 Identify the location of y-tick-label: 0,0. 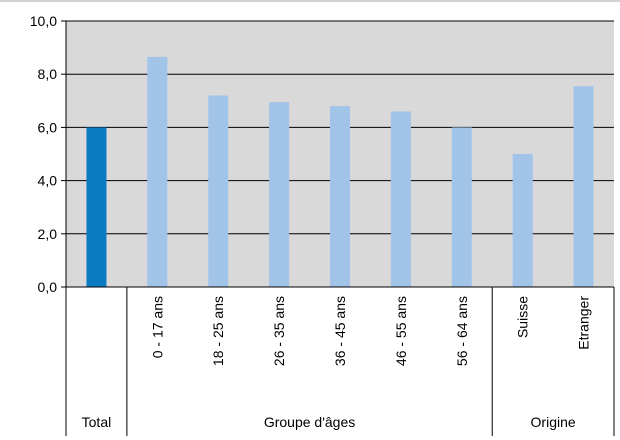
(48, 287).